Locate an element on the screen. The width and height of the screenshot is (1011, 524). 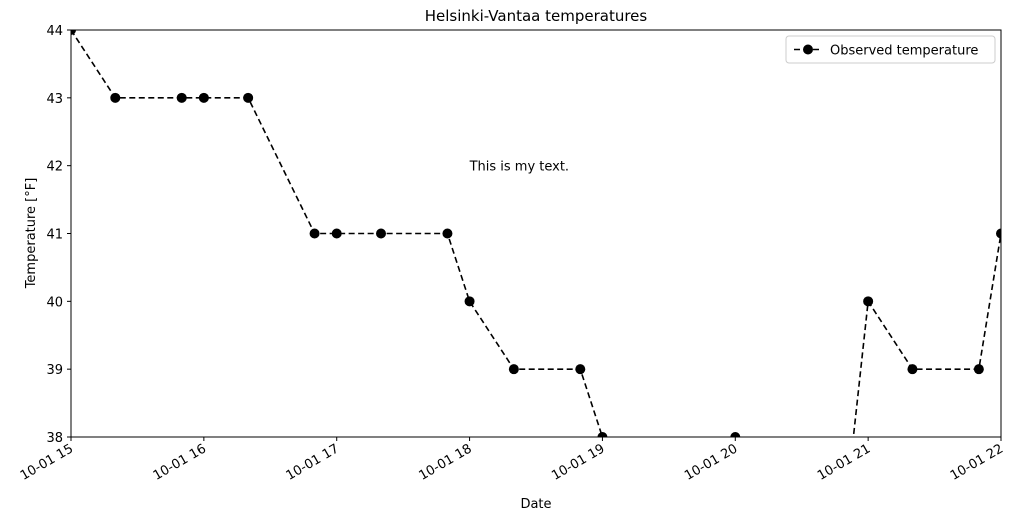
x-tick-label: 10-01 19 is located at coordinates (578, 462).